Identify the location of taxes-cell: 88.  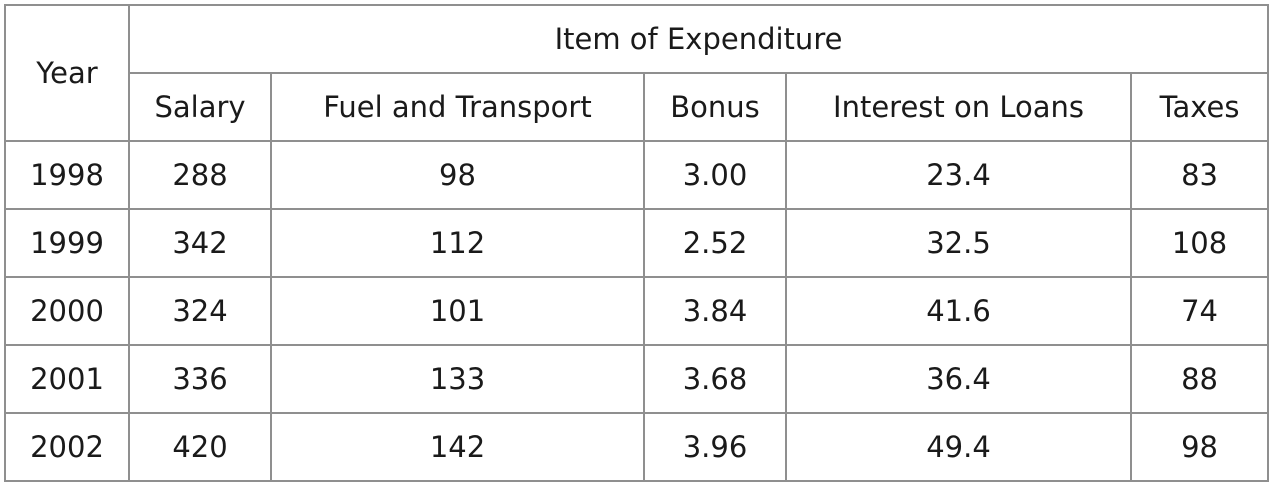
(1199, 379).